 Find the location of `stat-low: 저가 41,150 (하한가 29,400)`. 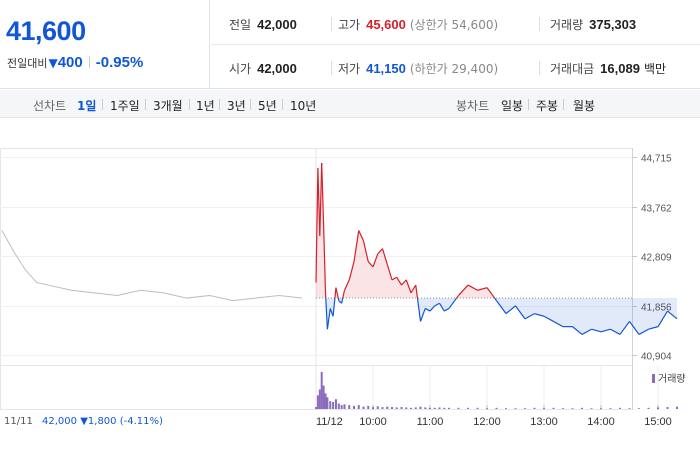

stat-low: 저가 41,150 (하한가 29,400) is located at coordinates (418, 68).